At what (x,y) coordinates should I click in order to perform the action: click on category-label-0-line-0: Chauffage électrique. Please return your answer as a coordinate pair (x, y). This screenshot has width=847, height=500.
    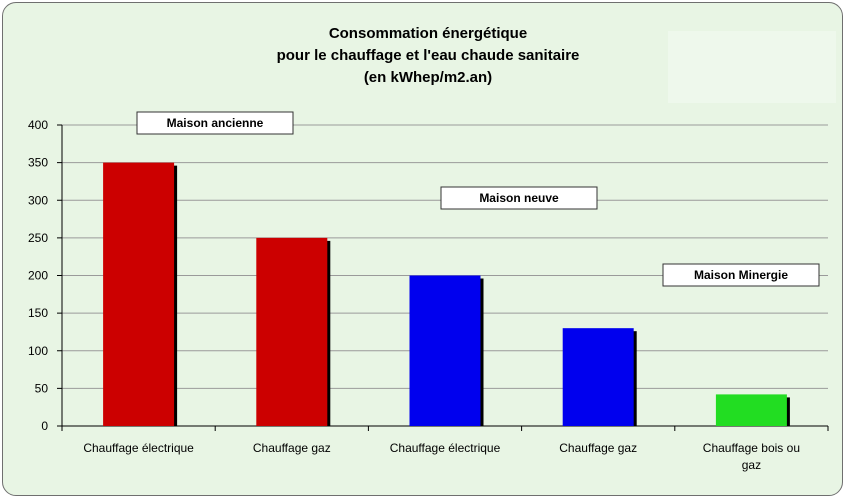
    Looking at the image, I should click on (138, 448).